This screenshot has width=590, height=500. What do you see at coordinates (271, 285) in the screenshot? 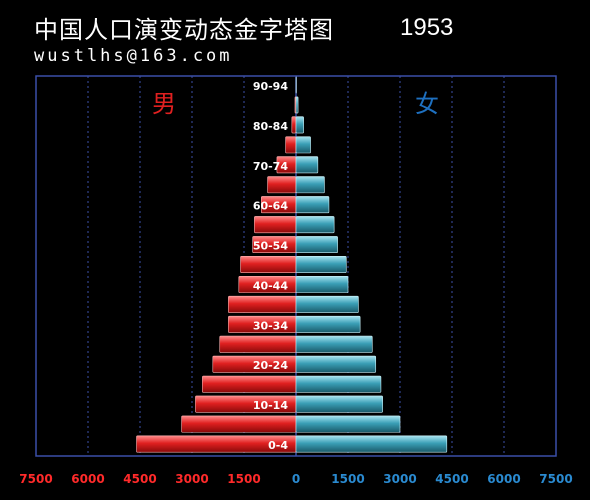
I see `age-label: 40-44` at bounding box center [271, 285].